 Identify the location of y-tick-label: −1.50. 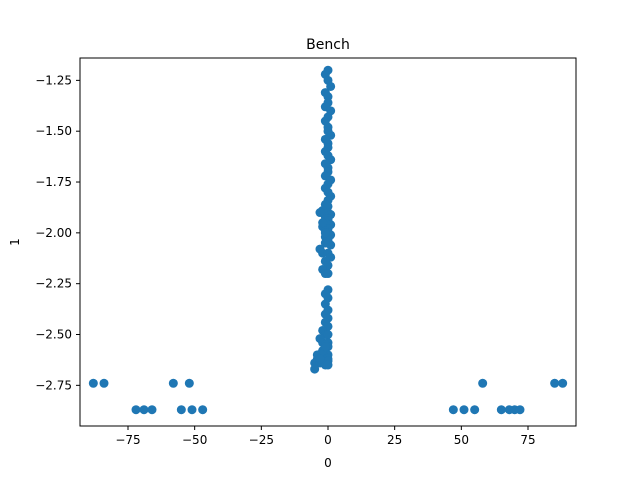
(53, 131).